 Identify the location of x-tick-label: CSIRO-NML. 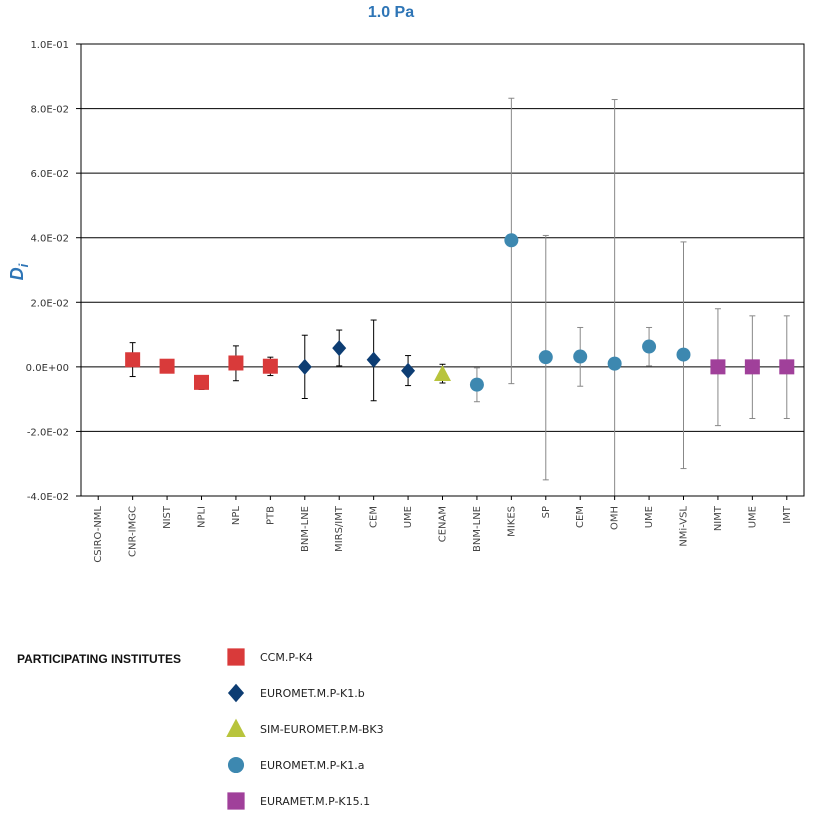
(98, 534).